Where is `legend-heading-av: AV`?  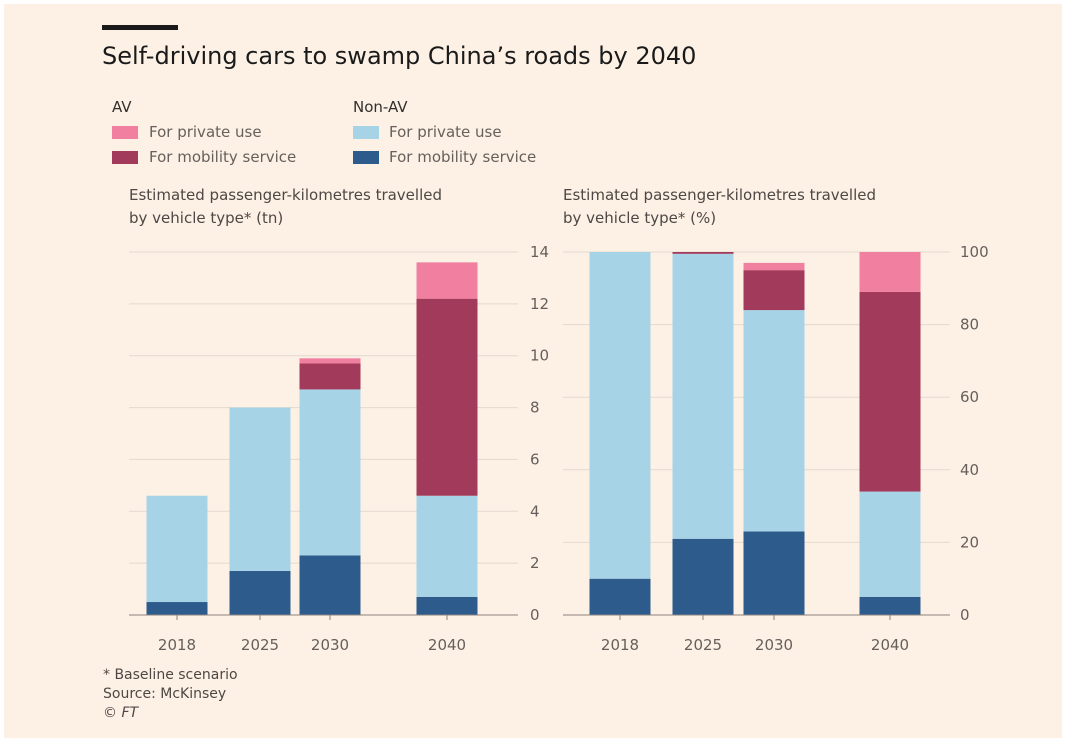
legend-heading-av: AV is located at coordinates (122, 107).